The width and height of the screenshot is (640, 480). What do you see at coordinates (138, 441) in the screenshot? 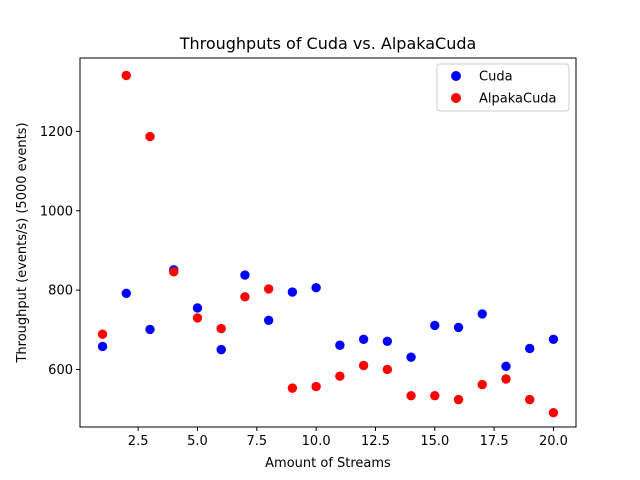
I see `x-tick-label: 2.5` at bounding box center [138, 441].